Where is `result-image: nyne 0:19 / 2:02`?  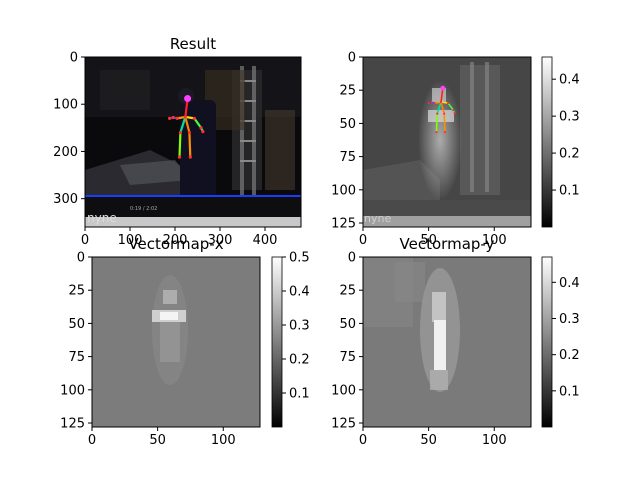 result-image: nyne 0:19 / 2:02 is located at coordinates (193, 142).